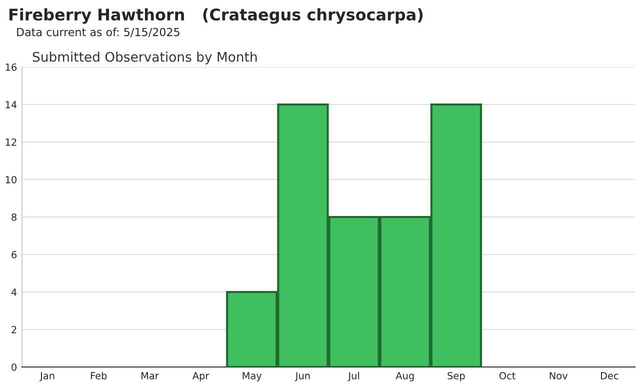  I want to click on x-tick-label: Aug, so click(405, 377).